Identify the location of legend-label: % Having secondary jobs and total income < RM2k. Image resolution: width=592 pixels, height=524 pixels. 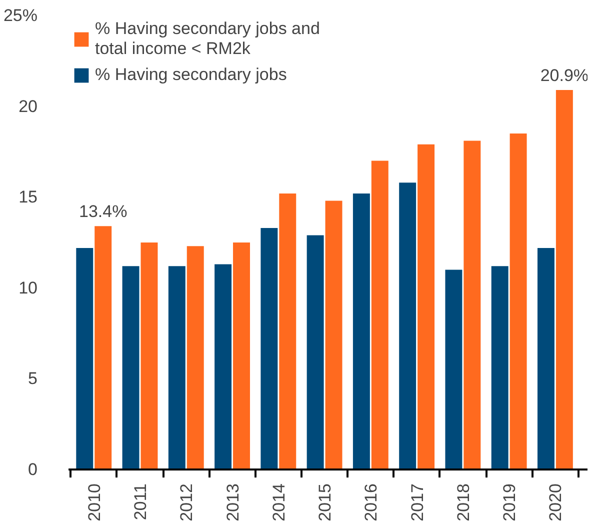
(207, 39).